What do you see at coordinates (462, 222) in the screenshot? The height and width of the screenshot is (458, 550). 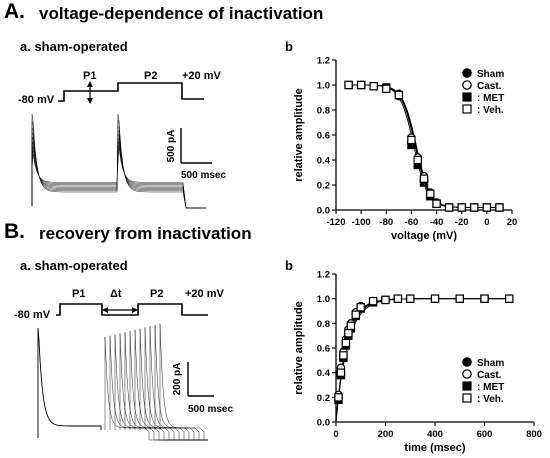 I see `x-tick-label: -20` at bounding box center [462, 222].